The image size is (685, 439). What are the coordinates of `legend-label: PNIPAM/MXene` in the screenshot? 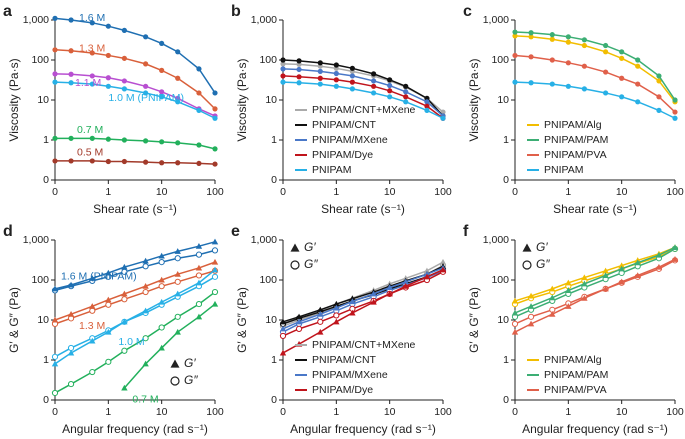 It's located at (350, 140).